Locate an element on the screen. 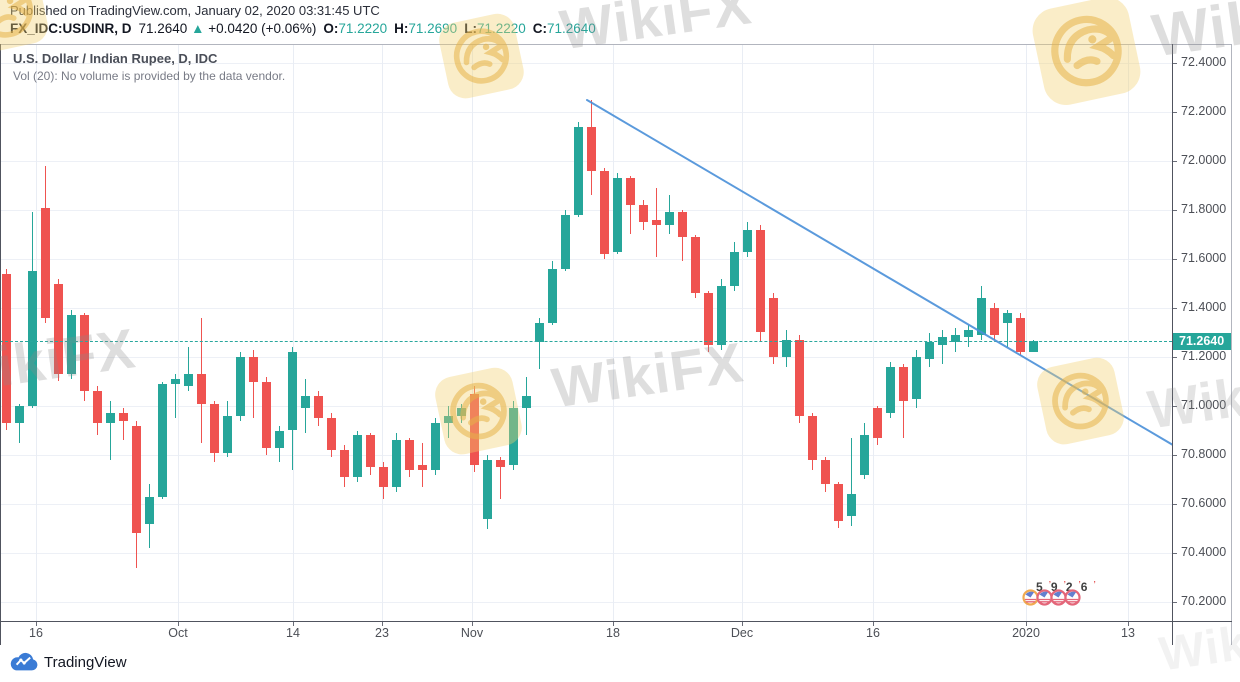 This screenshot has width=1240, height=682. last-price-dashed-line is located at coordinates (586, 342).